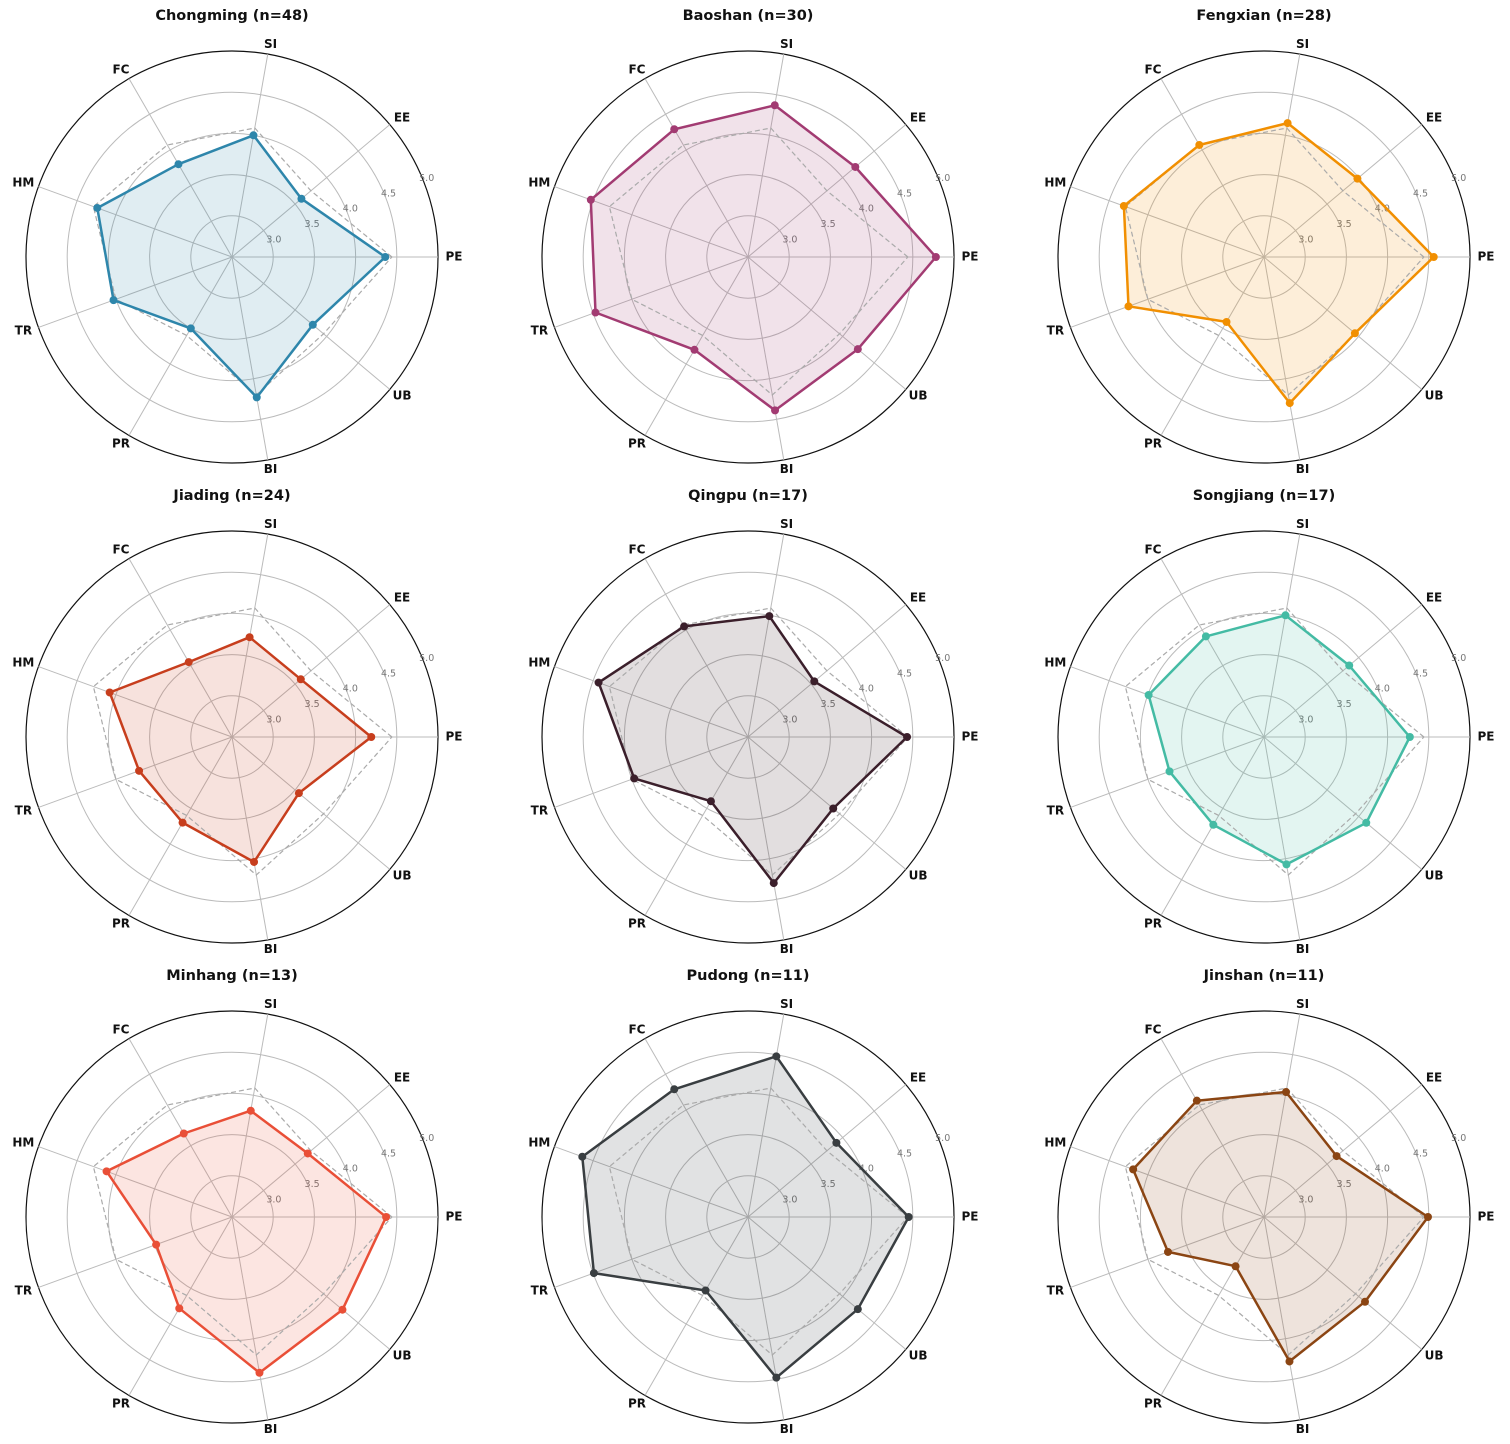 This screenshot has height=1444, width=1510. What do you see at coordinates (1264, 496) in the screenshot?
I see `chart-title: Songjiang (n=17)` at bounding box center [1264, 496].